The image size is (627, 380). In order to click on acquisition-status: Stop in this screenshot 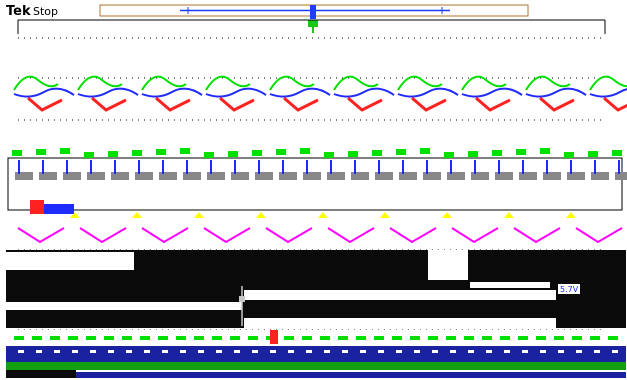, I will do `click(45, 11)`.